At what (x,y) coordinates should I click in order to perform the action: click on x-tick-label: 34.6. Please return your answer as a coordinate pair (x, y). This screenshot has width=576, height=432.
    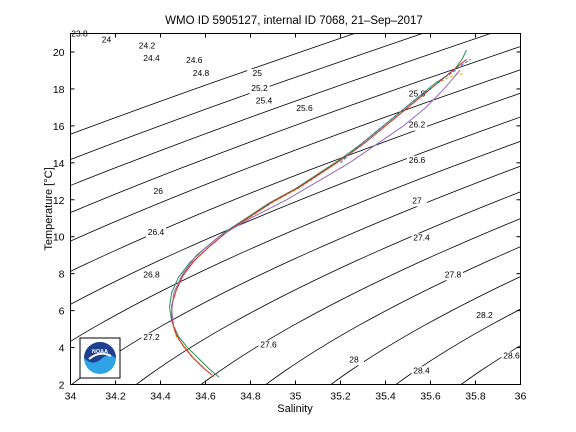
    Looking at the image, I should click on (205, 397).